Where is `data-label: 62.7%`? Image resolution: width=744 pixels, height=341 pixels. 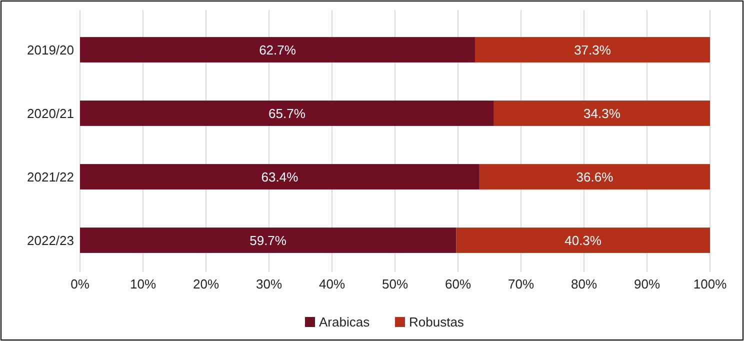 data-label: 62.7% is located at coordinates (277, 50).